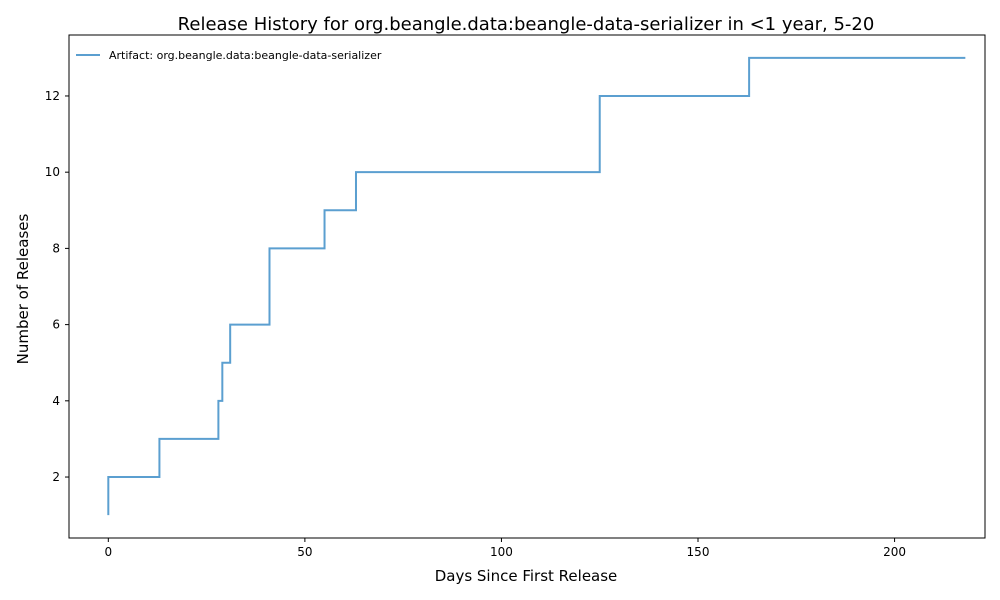 This screenshot has height=600, width=1000. Describe the element at coordinates (56, 248) in the screenshot. I see `y-tick-label: 8` at that location.